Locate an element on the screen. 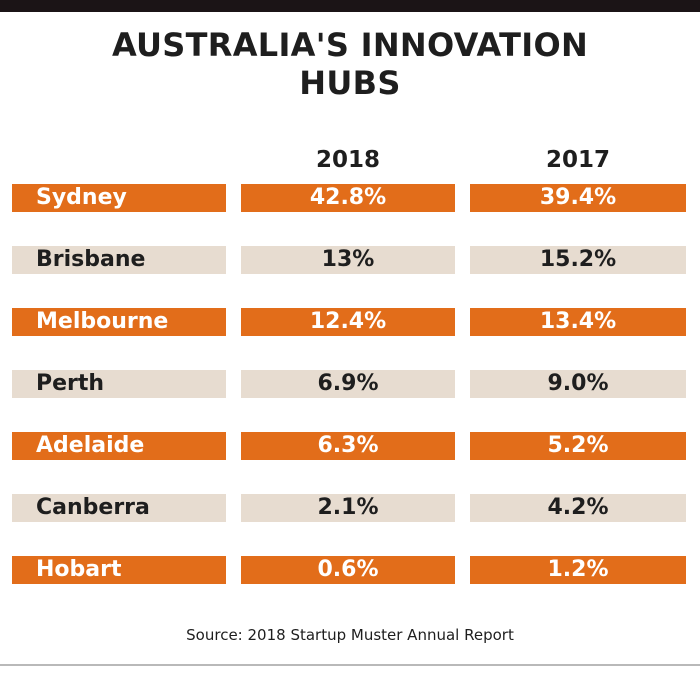  city-label: Perth is located at coordinates (119, 384).